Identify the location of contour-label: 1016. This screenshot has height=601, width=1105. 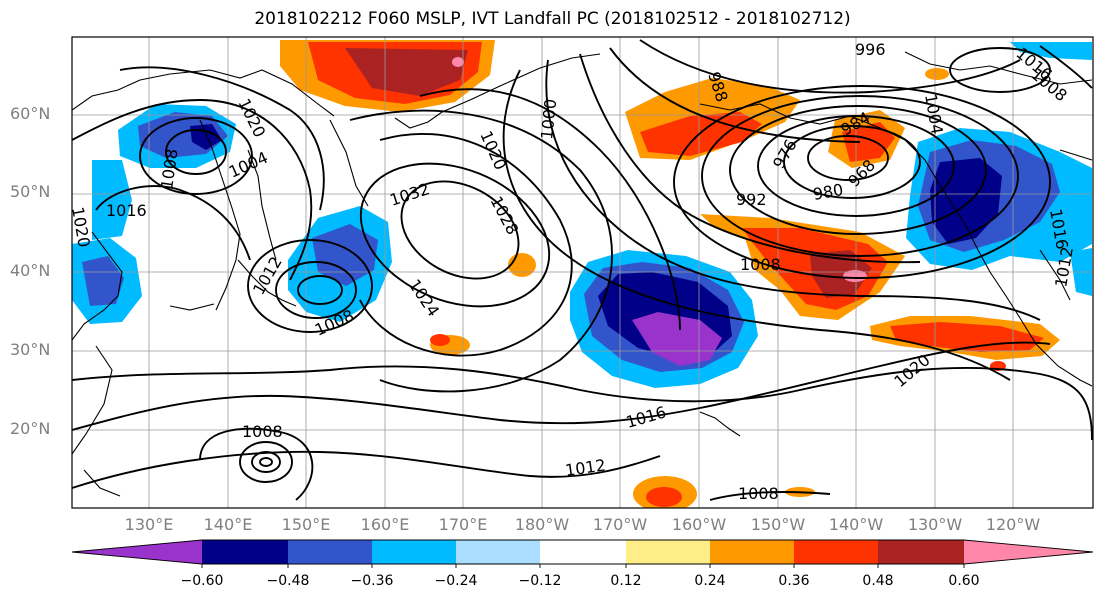
(126, 210).